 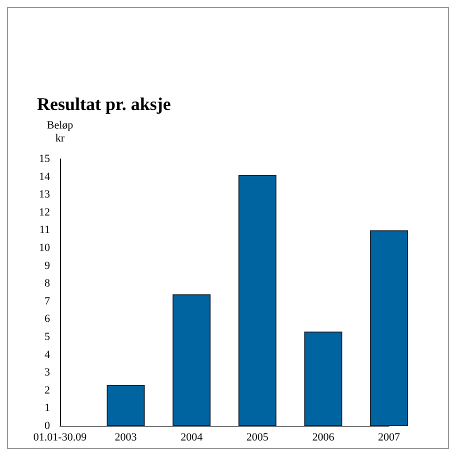 What do you see at coordinates (47, 354) in the screenshot?
I see `y-tick-label: 4` at bounding box center [47, 354].